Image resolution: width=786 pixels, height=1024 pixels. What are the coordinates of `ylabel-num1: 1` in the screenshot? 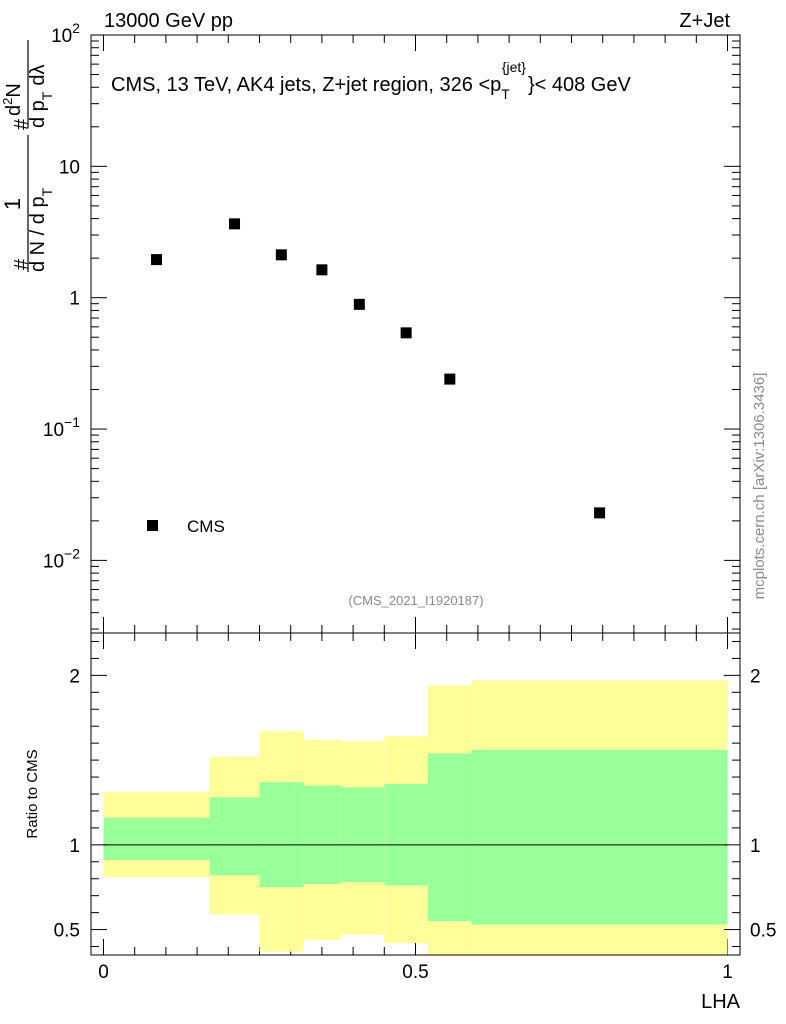 It's located at (12, 204).